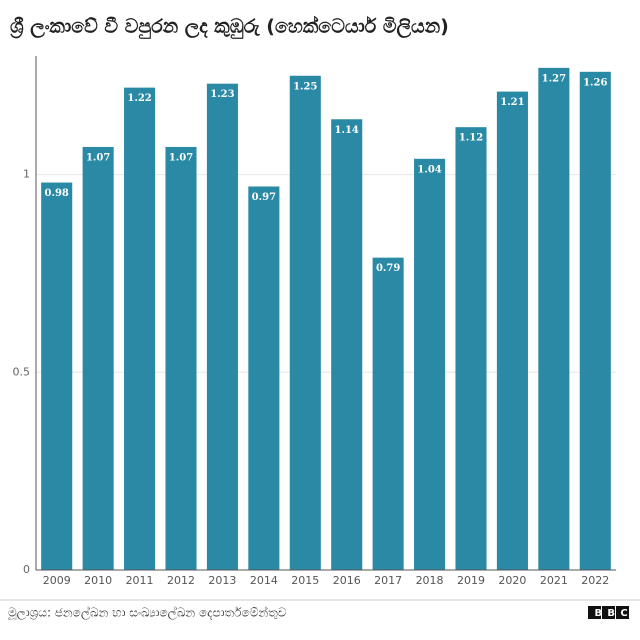 Image resolution: width=640 pixels, height=640 pixels. I want to click on value-label: 0.79, so click(388, 268).